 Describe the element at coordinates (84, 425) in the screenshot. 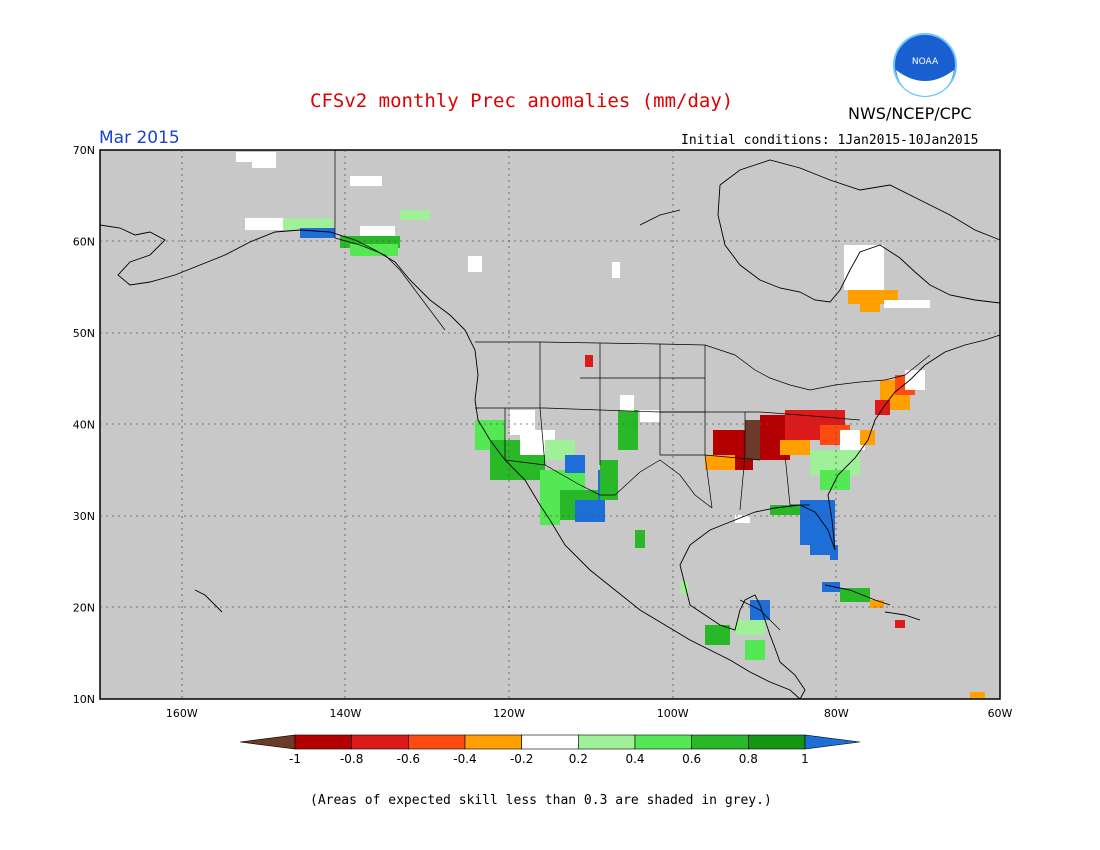

I see `lat-tick-label: 40N` at that location.